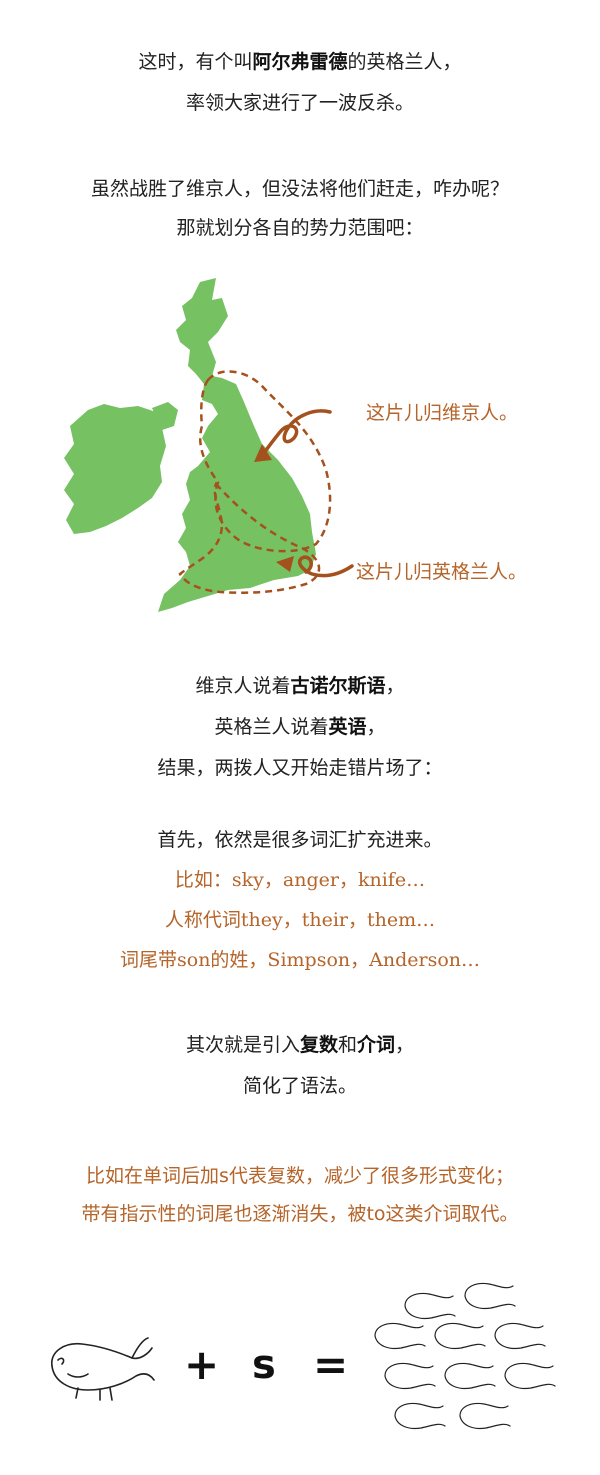 The image size is (600, 1475). I want to click on plus-sign: +, so click(202, 1364).